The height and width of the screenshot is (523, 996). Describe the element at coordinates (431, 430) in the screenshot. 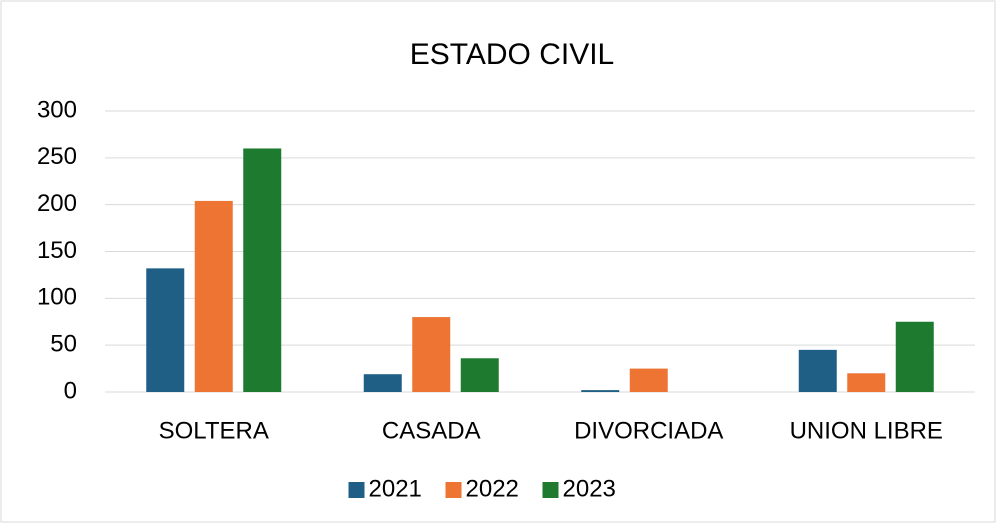

I see `x-tick-label: CASADA` at that location.